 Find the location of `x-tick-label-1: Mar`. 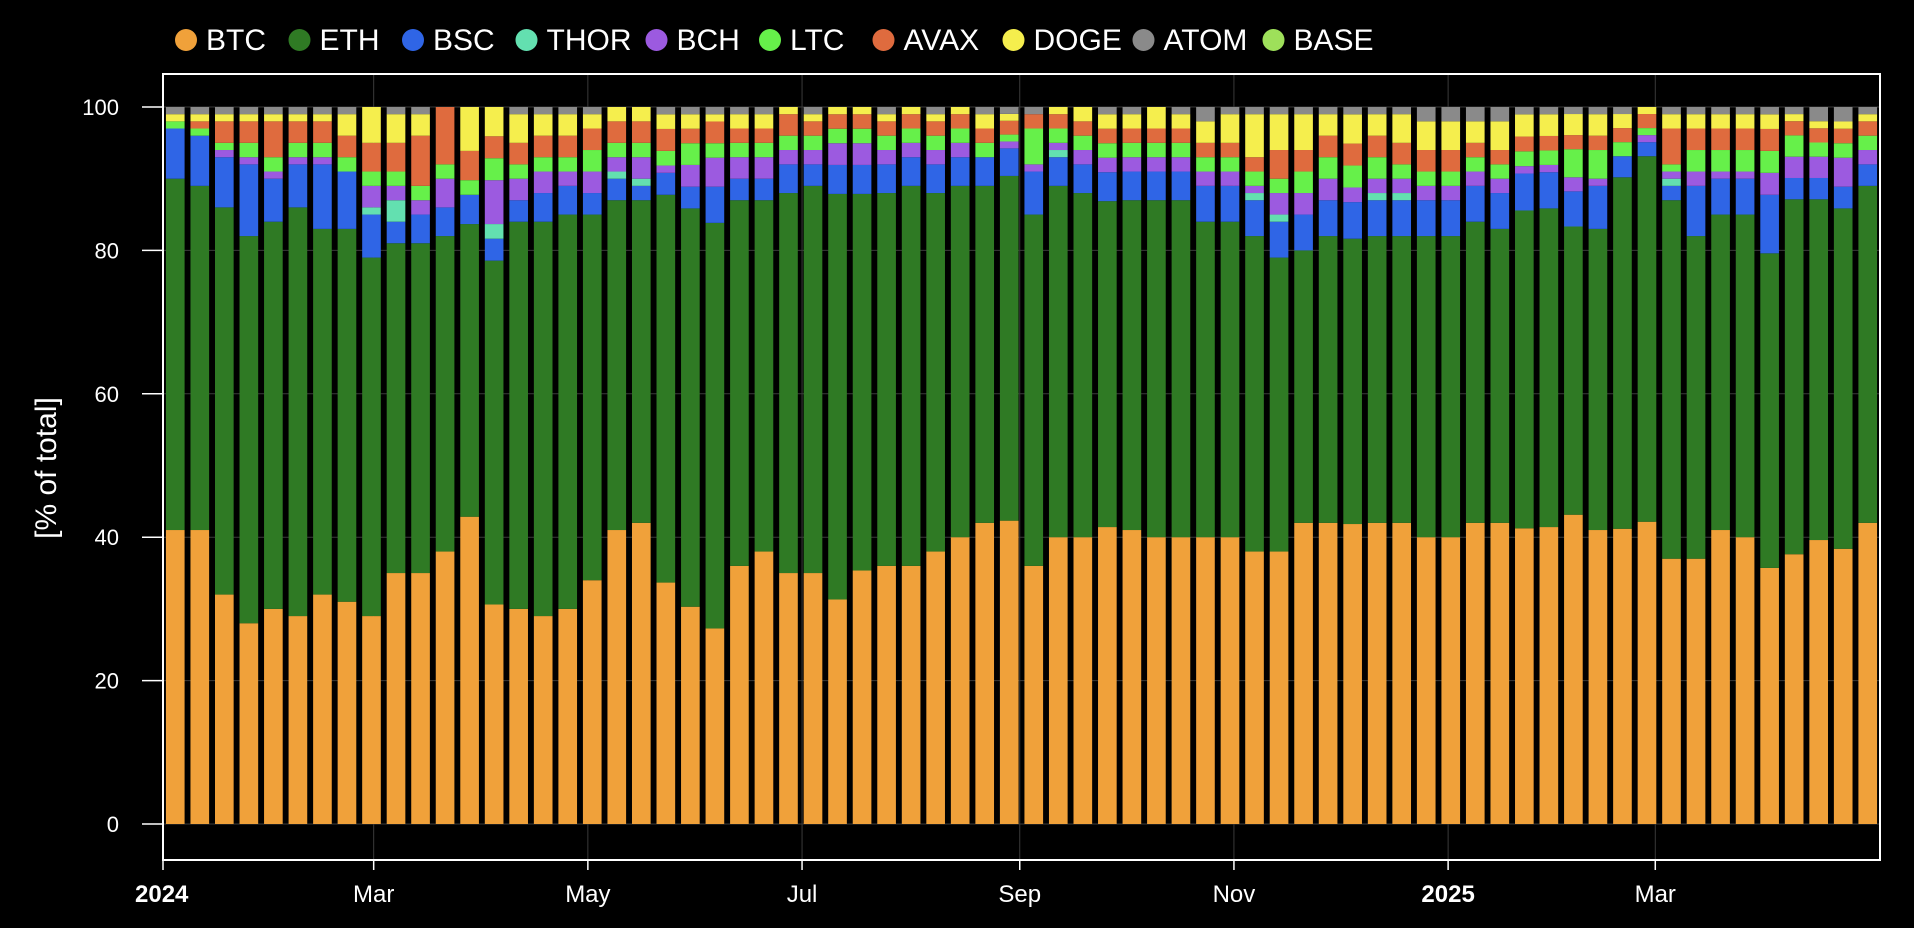

x-tick-label-1: Mar is located at coordinates (373, 894).